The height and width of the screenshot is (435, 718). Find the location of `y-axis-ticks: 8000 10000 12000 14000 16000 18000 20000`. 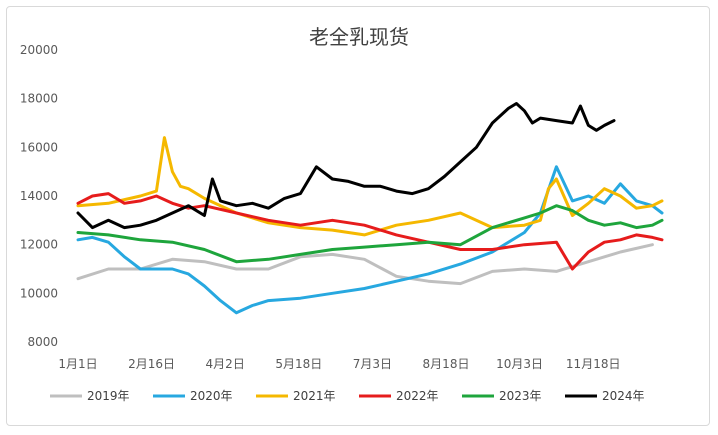

y-axis-ticks: 8000 10000 12000 14000 16000 18000 20000 is located at coordinates (39, 196).